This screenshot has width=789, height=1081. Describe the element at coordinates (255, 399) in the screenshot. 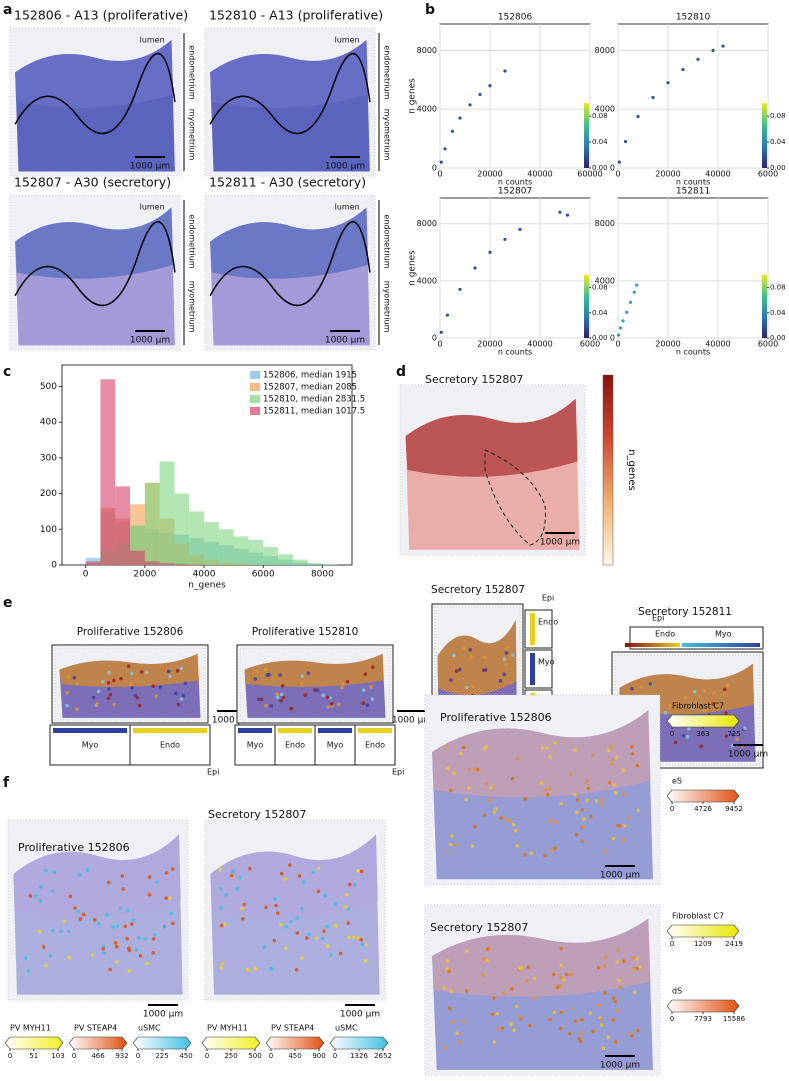

I see `legend-swatch` at that location.